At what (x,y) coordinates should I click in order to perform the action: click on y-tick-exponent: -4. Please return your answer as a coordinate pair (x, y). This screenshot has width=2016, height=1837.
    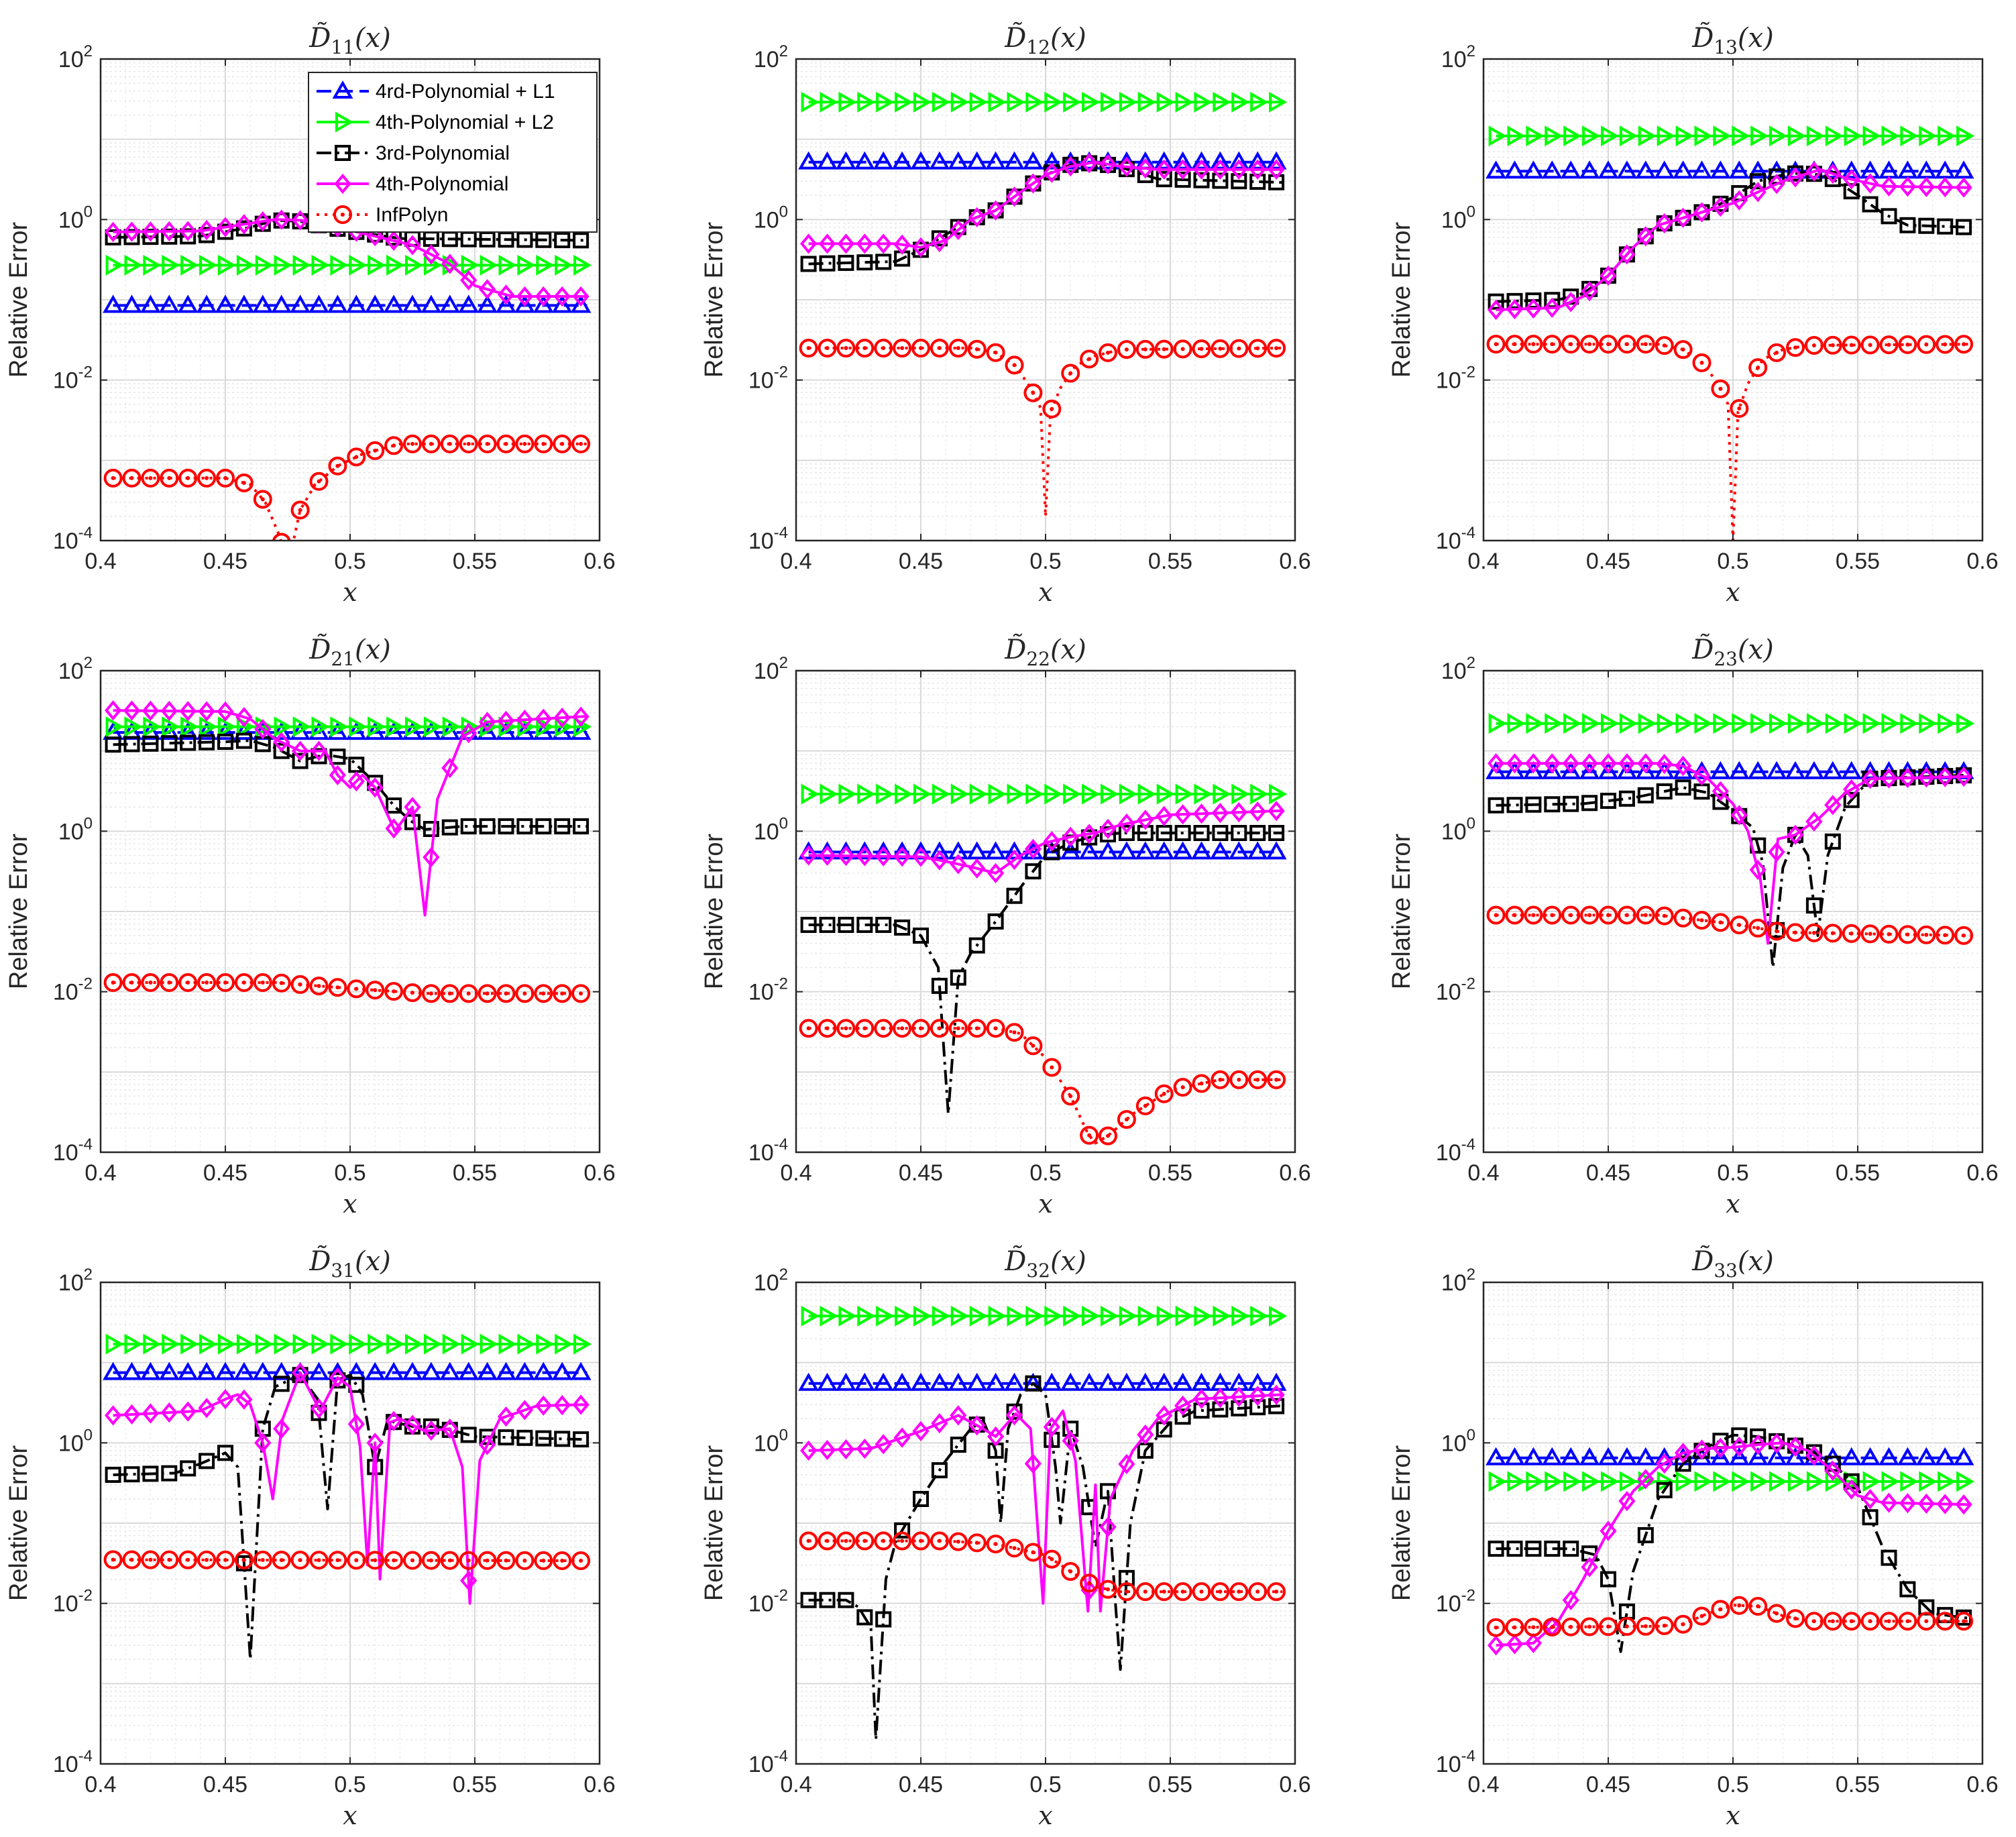
    Looking at the image, I should click on (1468, 1756).